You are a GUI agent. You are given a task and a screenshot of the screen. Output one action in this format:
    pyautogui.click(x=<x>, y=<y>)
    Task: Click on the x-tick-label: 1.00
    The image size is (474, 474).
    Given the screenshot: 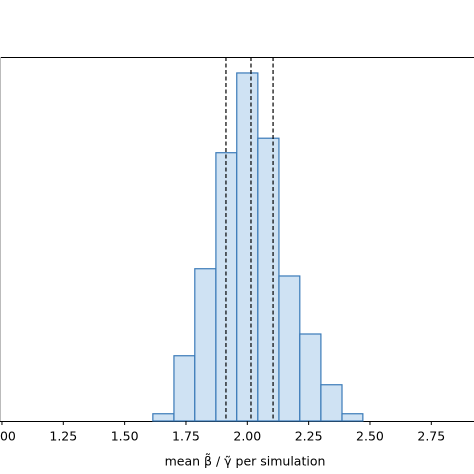 What is the action you would take?
    pyautogui.click(x=8, y=436)
    